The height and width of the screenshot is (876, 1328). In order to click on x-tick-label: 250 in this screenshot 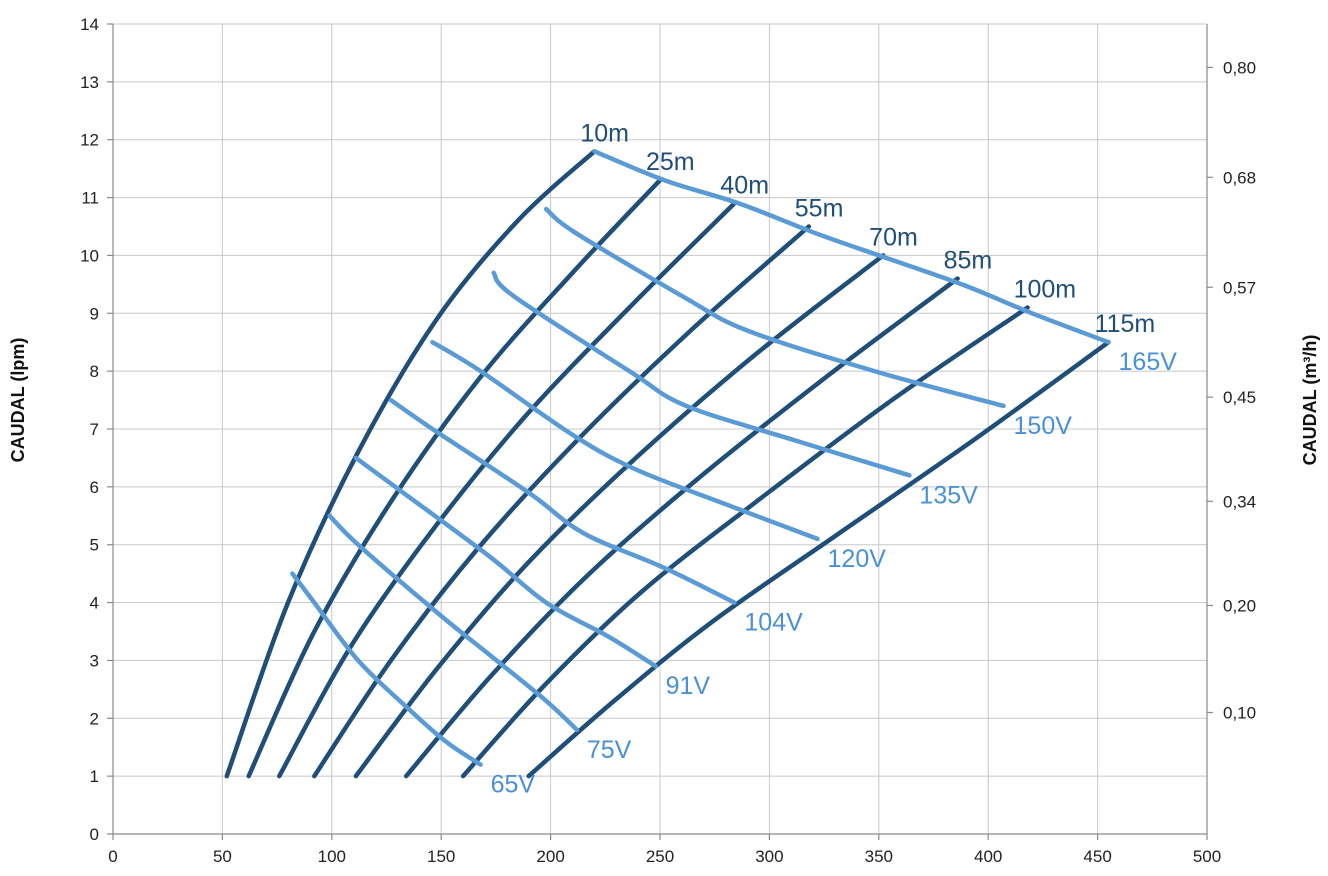, I will do `click(660, 856)`.